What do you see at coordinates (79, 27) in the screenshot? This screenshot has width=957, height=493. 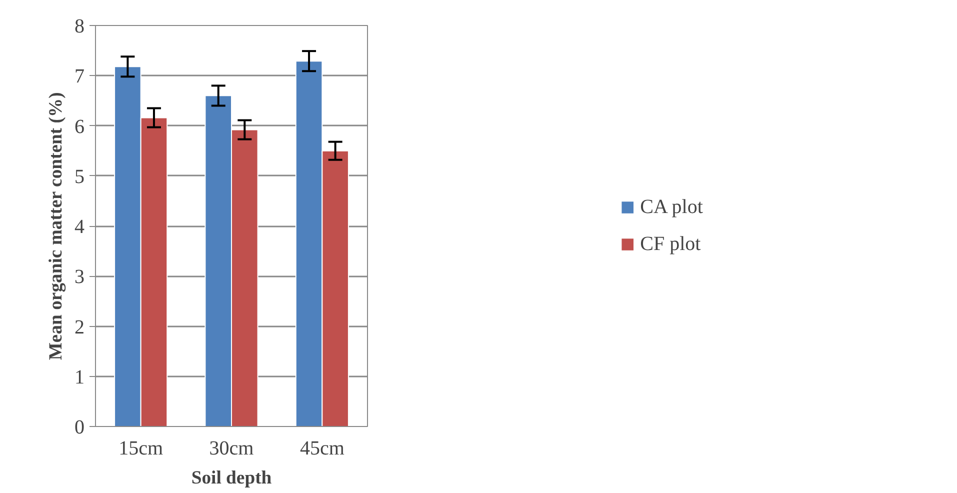 I see `y-tick-label: 8` at bounding box center [79, 27].